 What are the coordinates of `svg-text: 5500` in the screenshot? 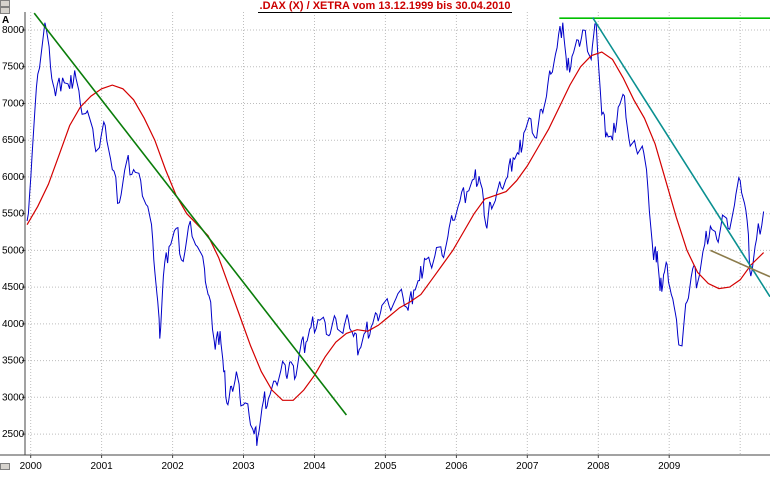 It's located at (13, 214).